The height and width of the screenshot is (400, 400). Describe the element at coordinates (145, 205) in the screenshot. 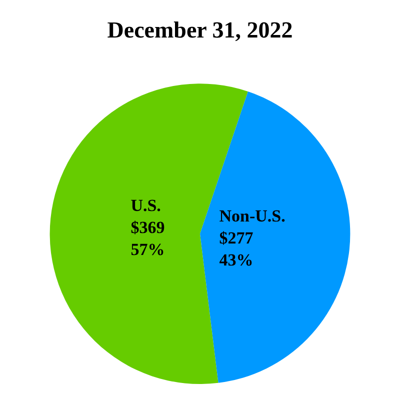

I see `slice-label: U.S.` at that location.